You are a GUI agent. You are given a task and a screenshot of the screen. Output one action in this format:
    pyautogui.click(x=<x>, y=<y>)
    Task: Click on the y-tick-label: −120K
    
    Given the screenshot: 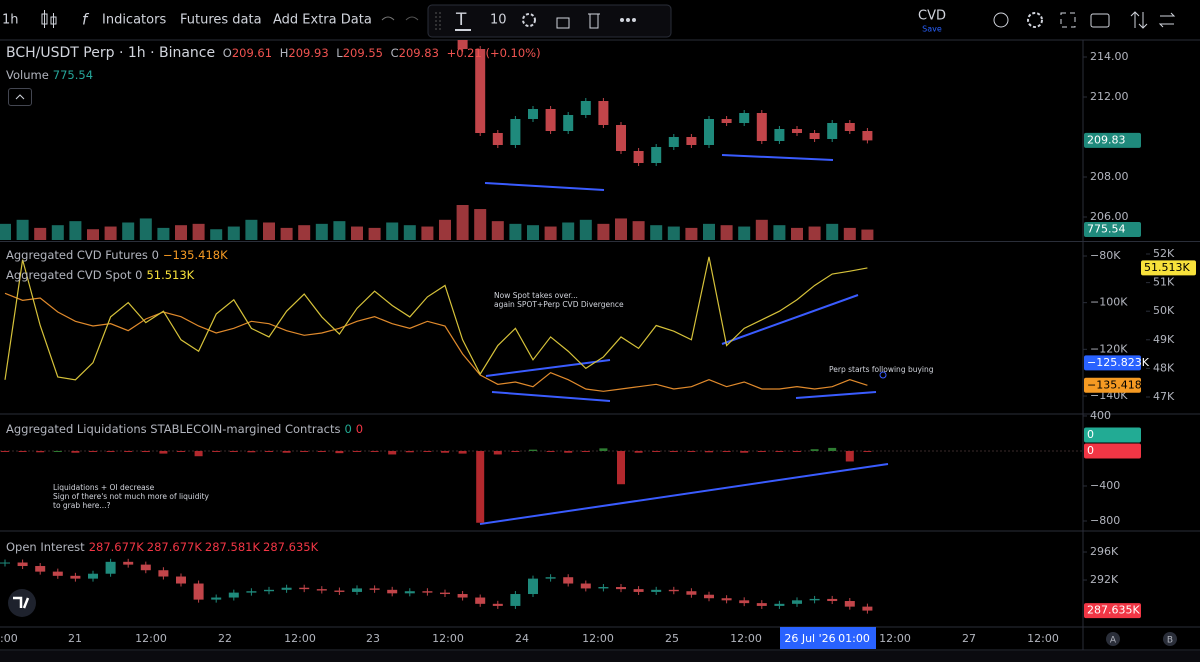 What is the action you would take?
    pyautogui.click(x=1109, y=348)
    